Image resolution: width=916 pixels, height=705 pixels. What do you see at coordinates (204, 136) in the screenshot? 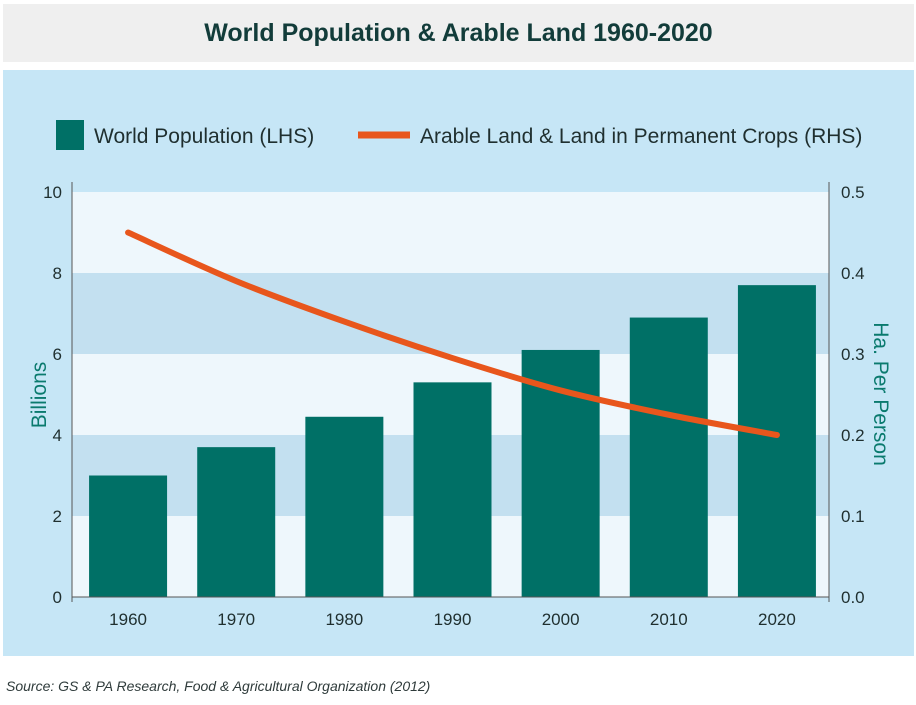
I see `legend-bar-label: World Population (LHS)` at bounding box center [204, 136].